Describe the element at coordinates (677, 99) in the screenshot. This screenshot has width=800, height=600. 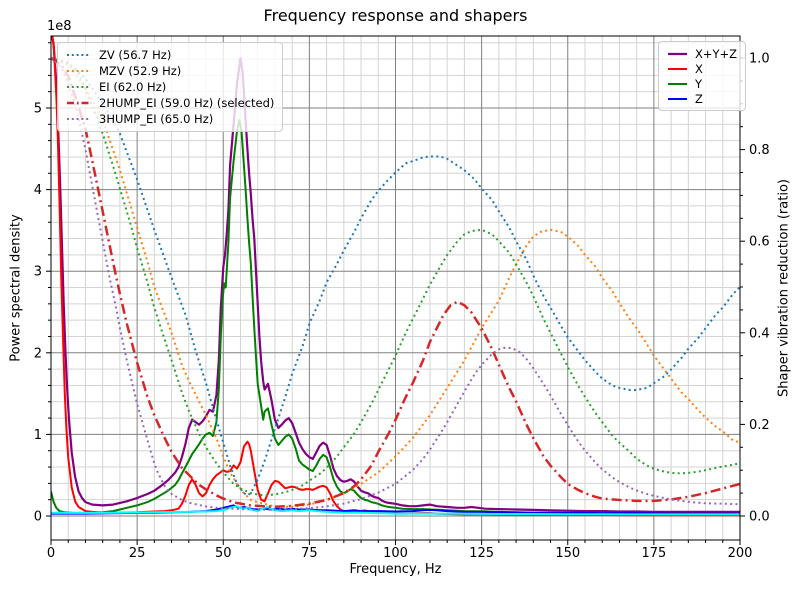
I see `z-line-swatch` at that location.